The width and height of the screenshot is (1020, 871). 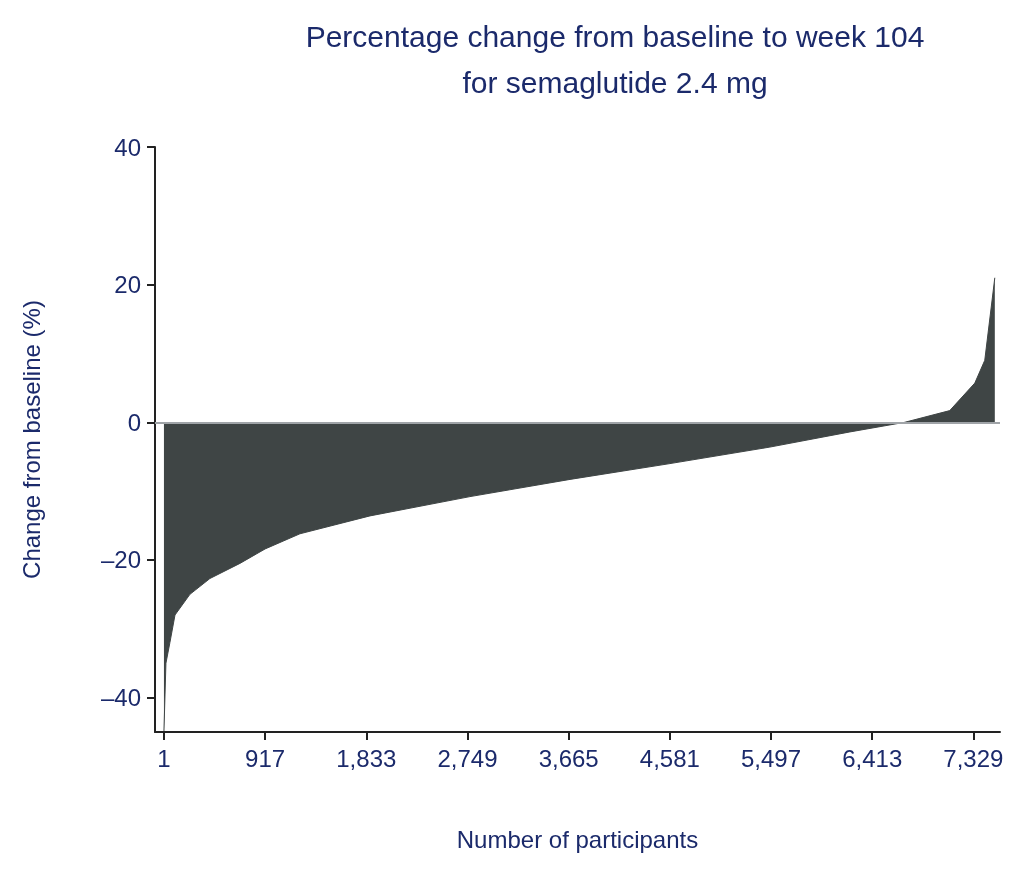 What do you see at coordinates (568, 758) in the screenshot?
I see `x-tick-label: 3,665` at bounding box center [568, 758].